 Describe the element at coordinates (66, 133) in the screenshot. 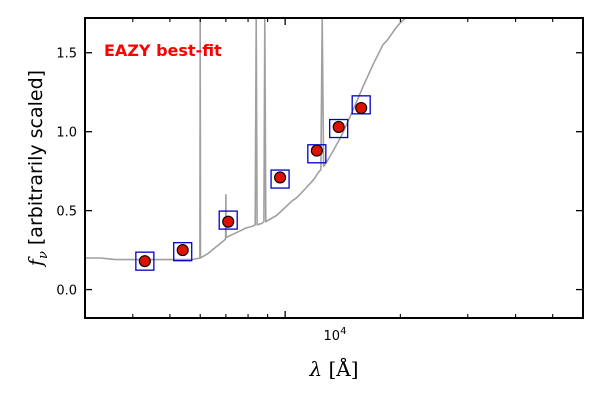

I see `y-tick-label: 1.0` at that location.